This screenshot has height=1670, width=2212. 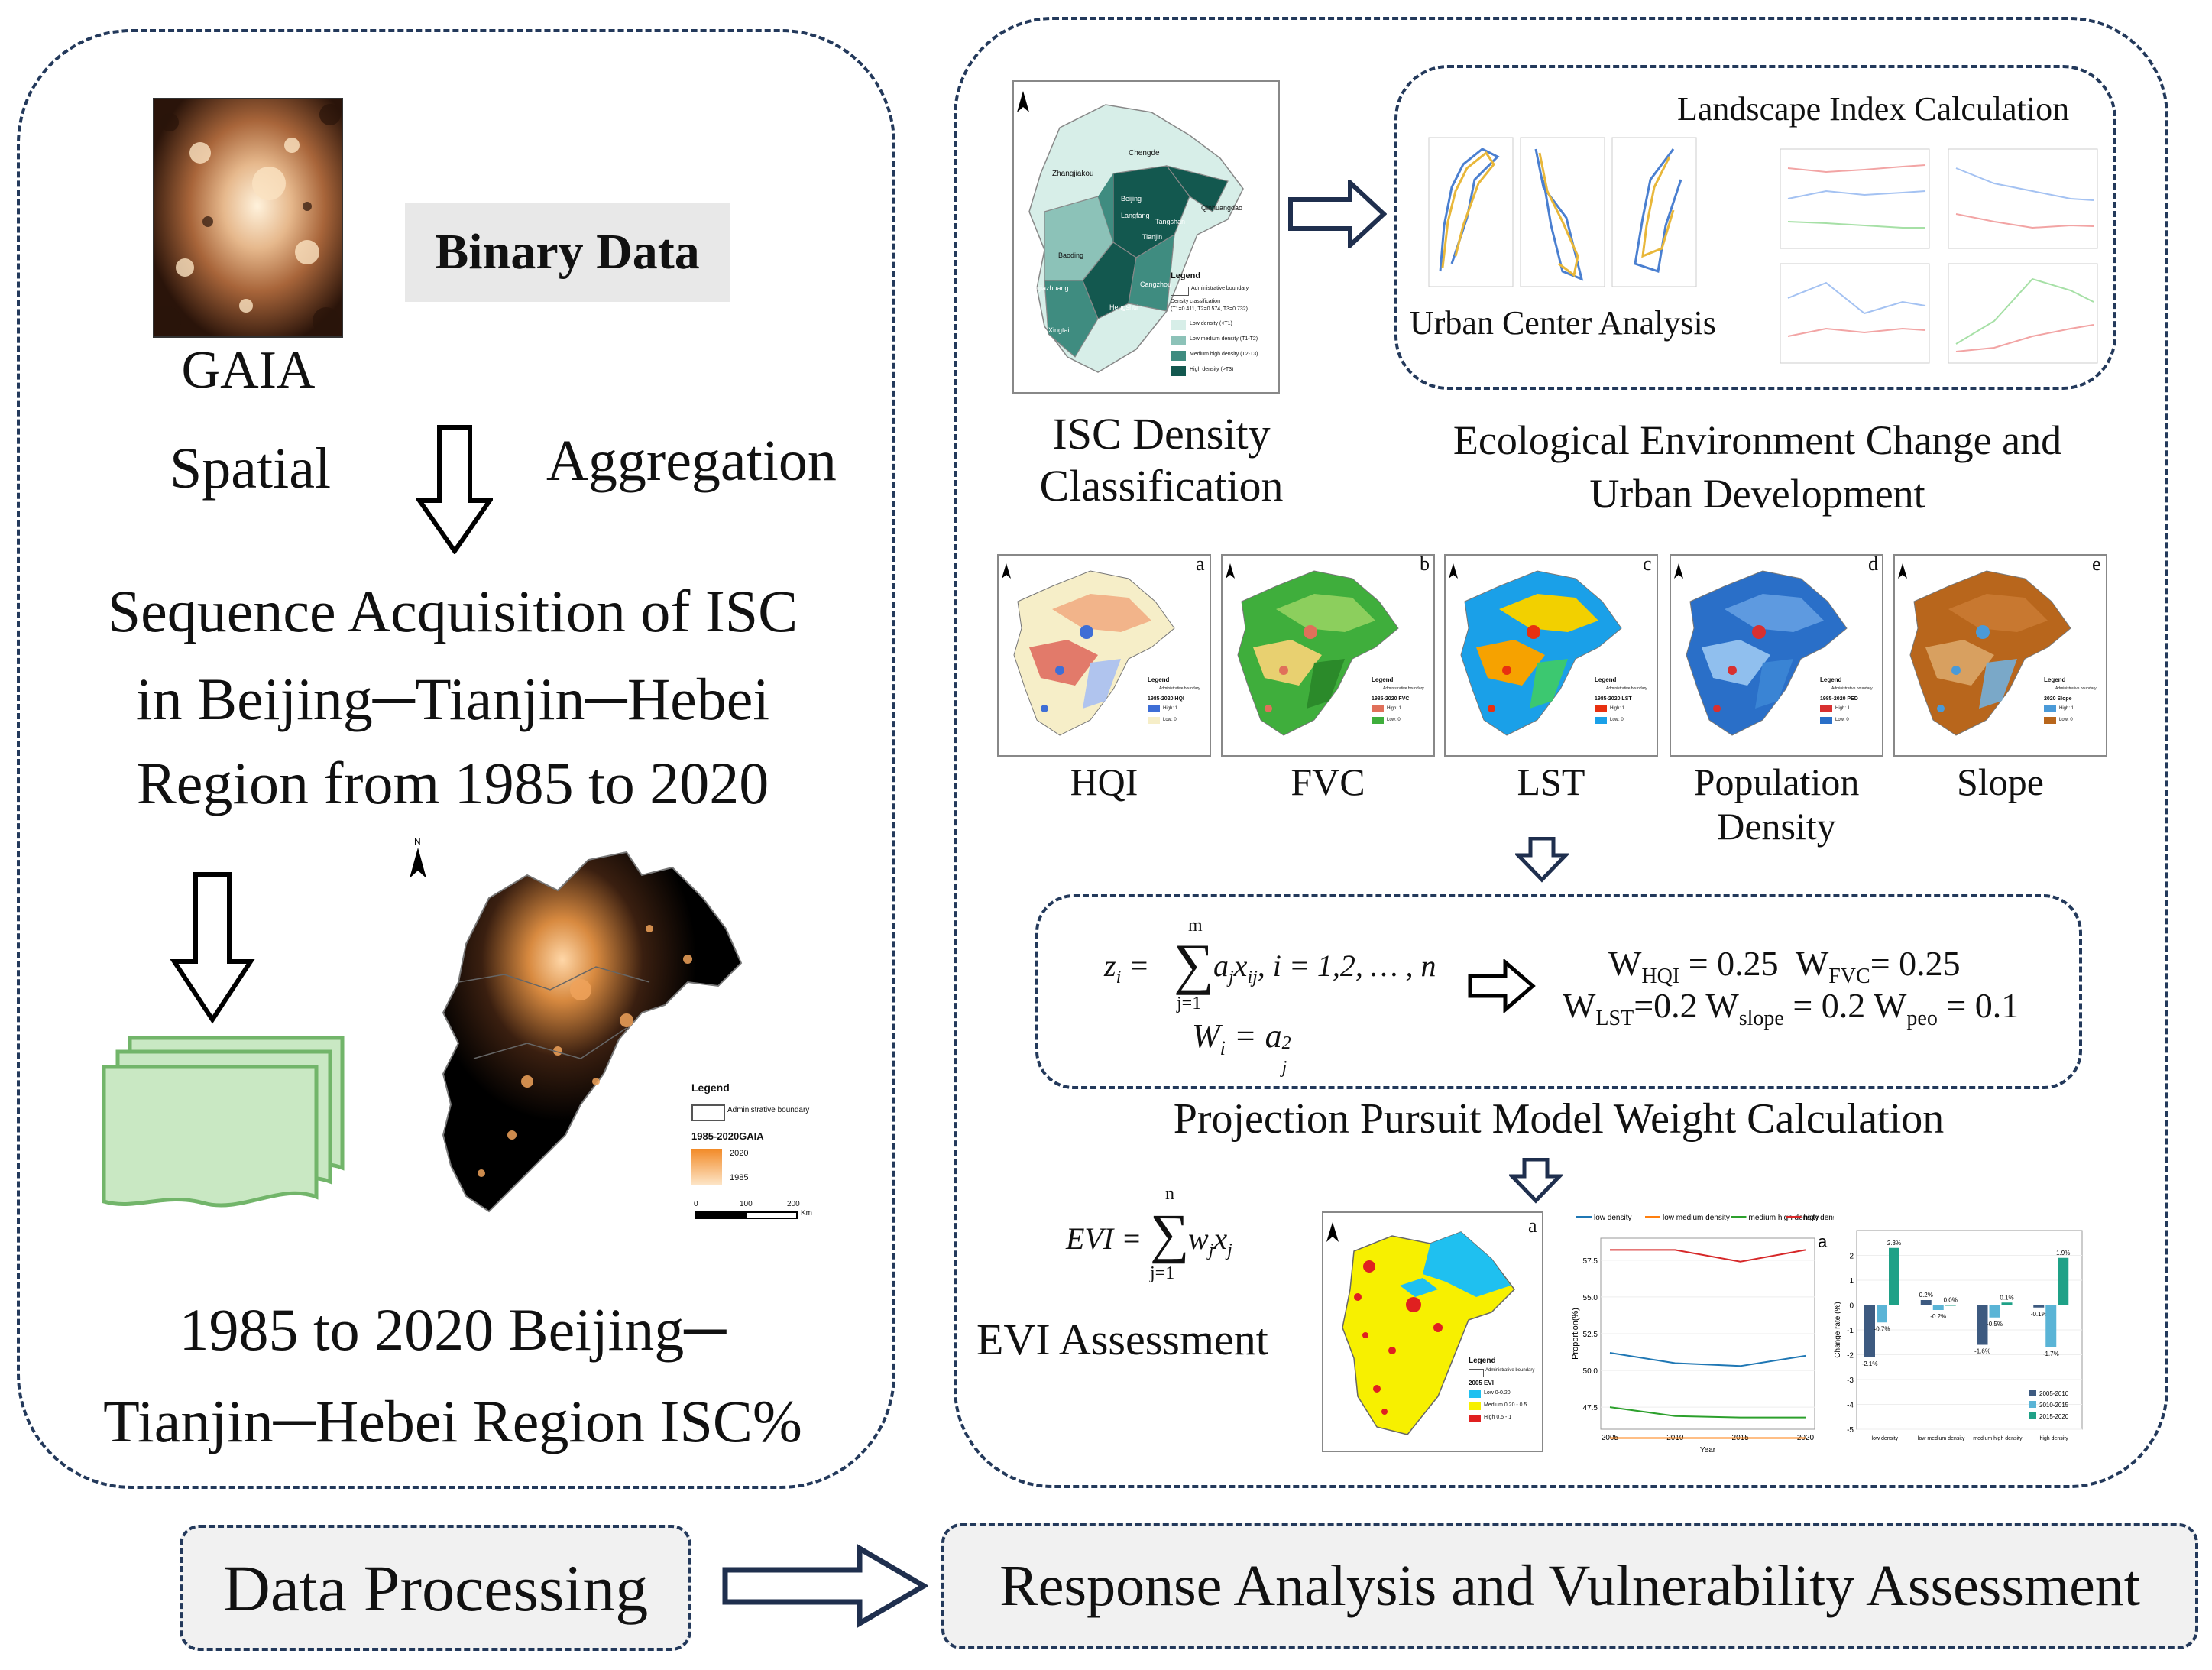 I want to click on category-label: low medium density, so click(x=1941, y=1438).